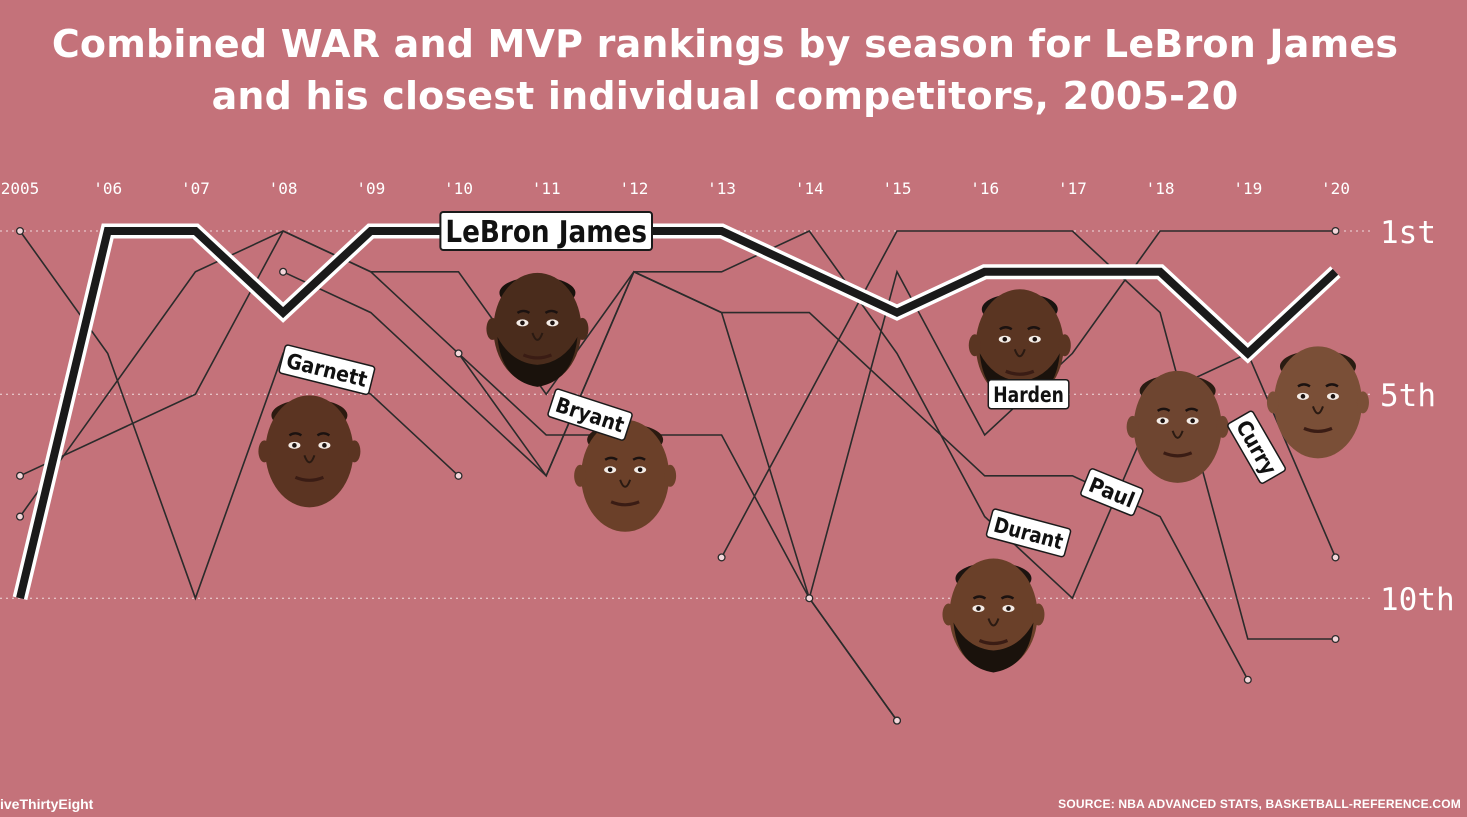  I want to click on name-label-lebron-james: LeBron James, so click(546, 231).